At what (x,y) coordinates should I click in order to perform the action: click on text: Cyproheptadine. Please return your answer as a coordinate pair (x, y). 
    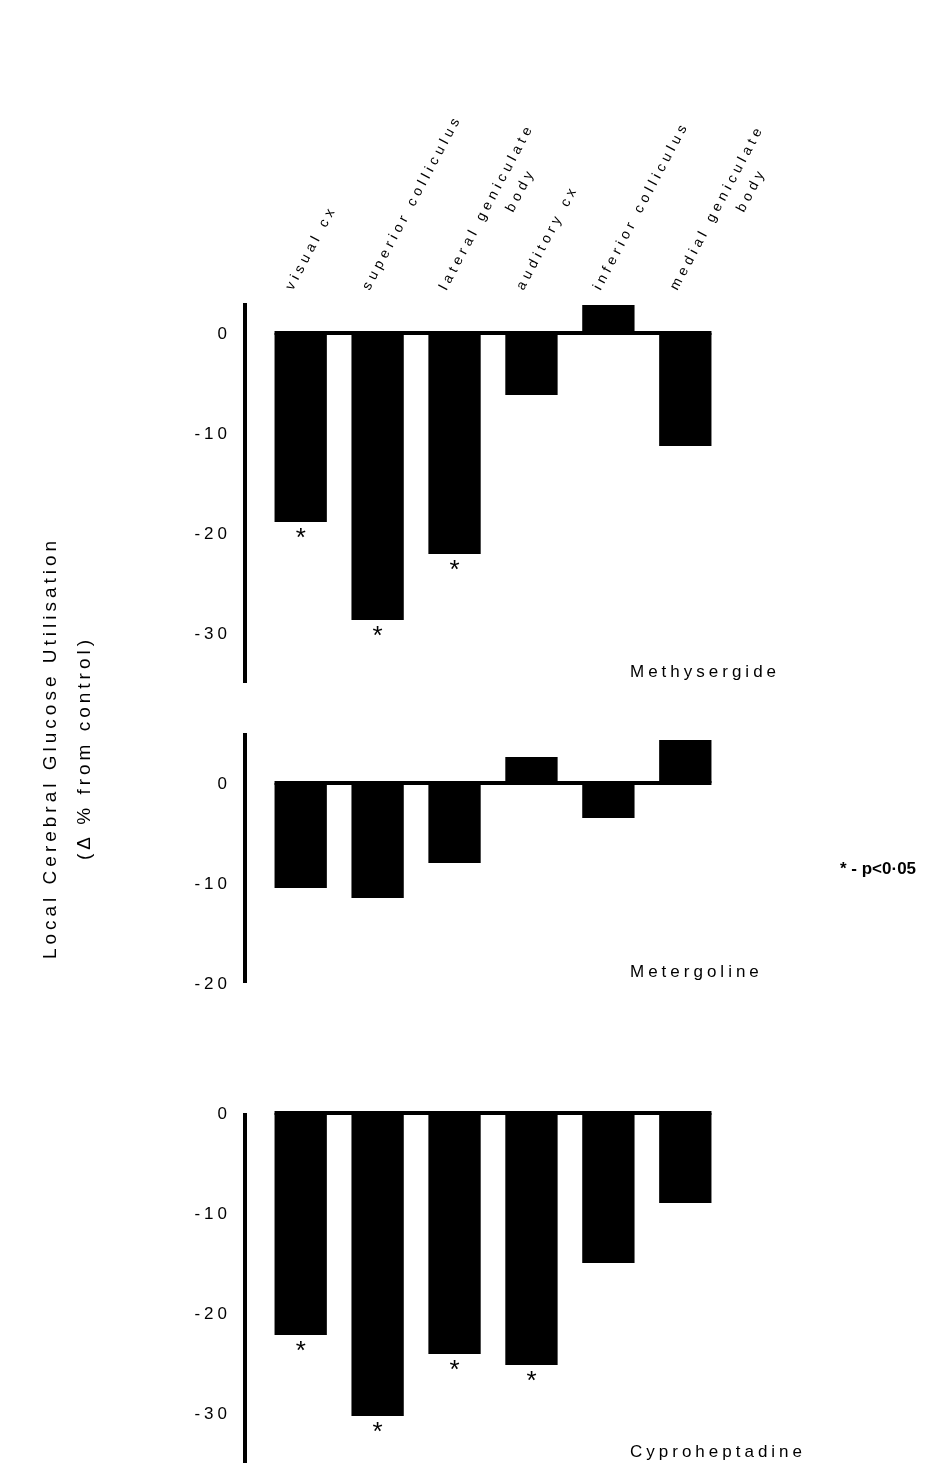
    Looking at the image, I should click on (718, 1451).